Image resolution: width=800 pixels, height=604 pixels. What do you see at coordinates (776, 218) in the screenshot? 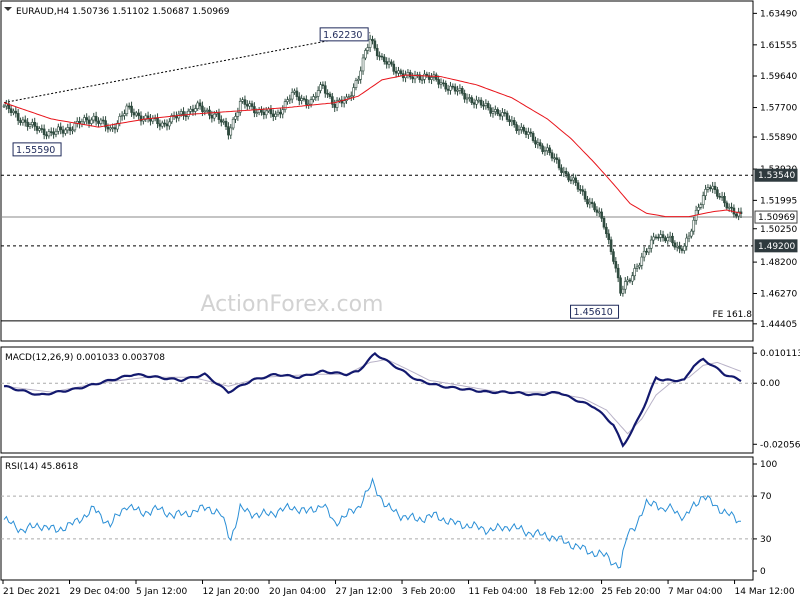
I see `level-price-label: 1.50969` at bounding box center [776, 218].